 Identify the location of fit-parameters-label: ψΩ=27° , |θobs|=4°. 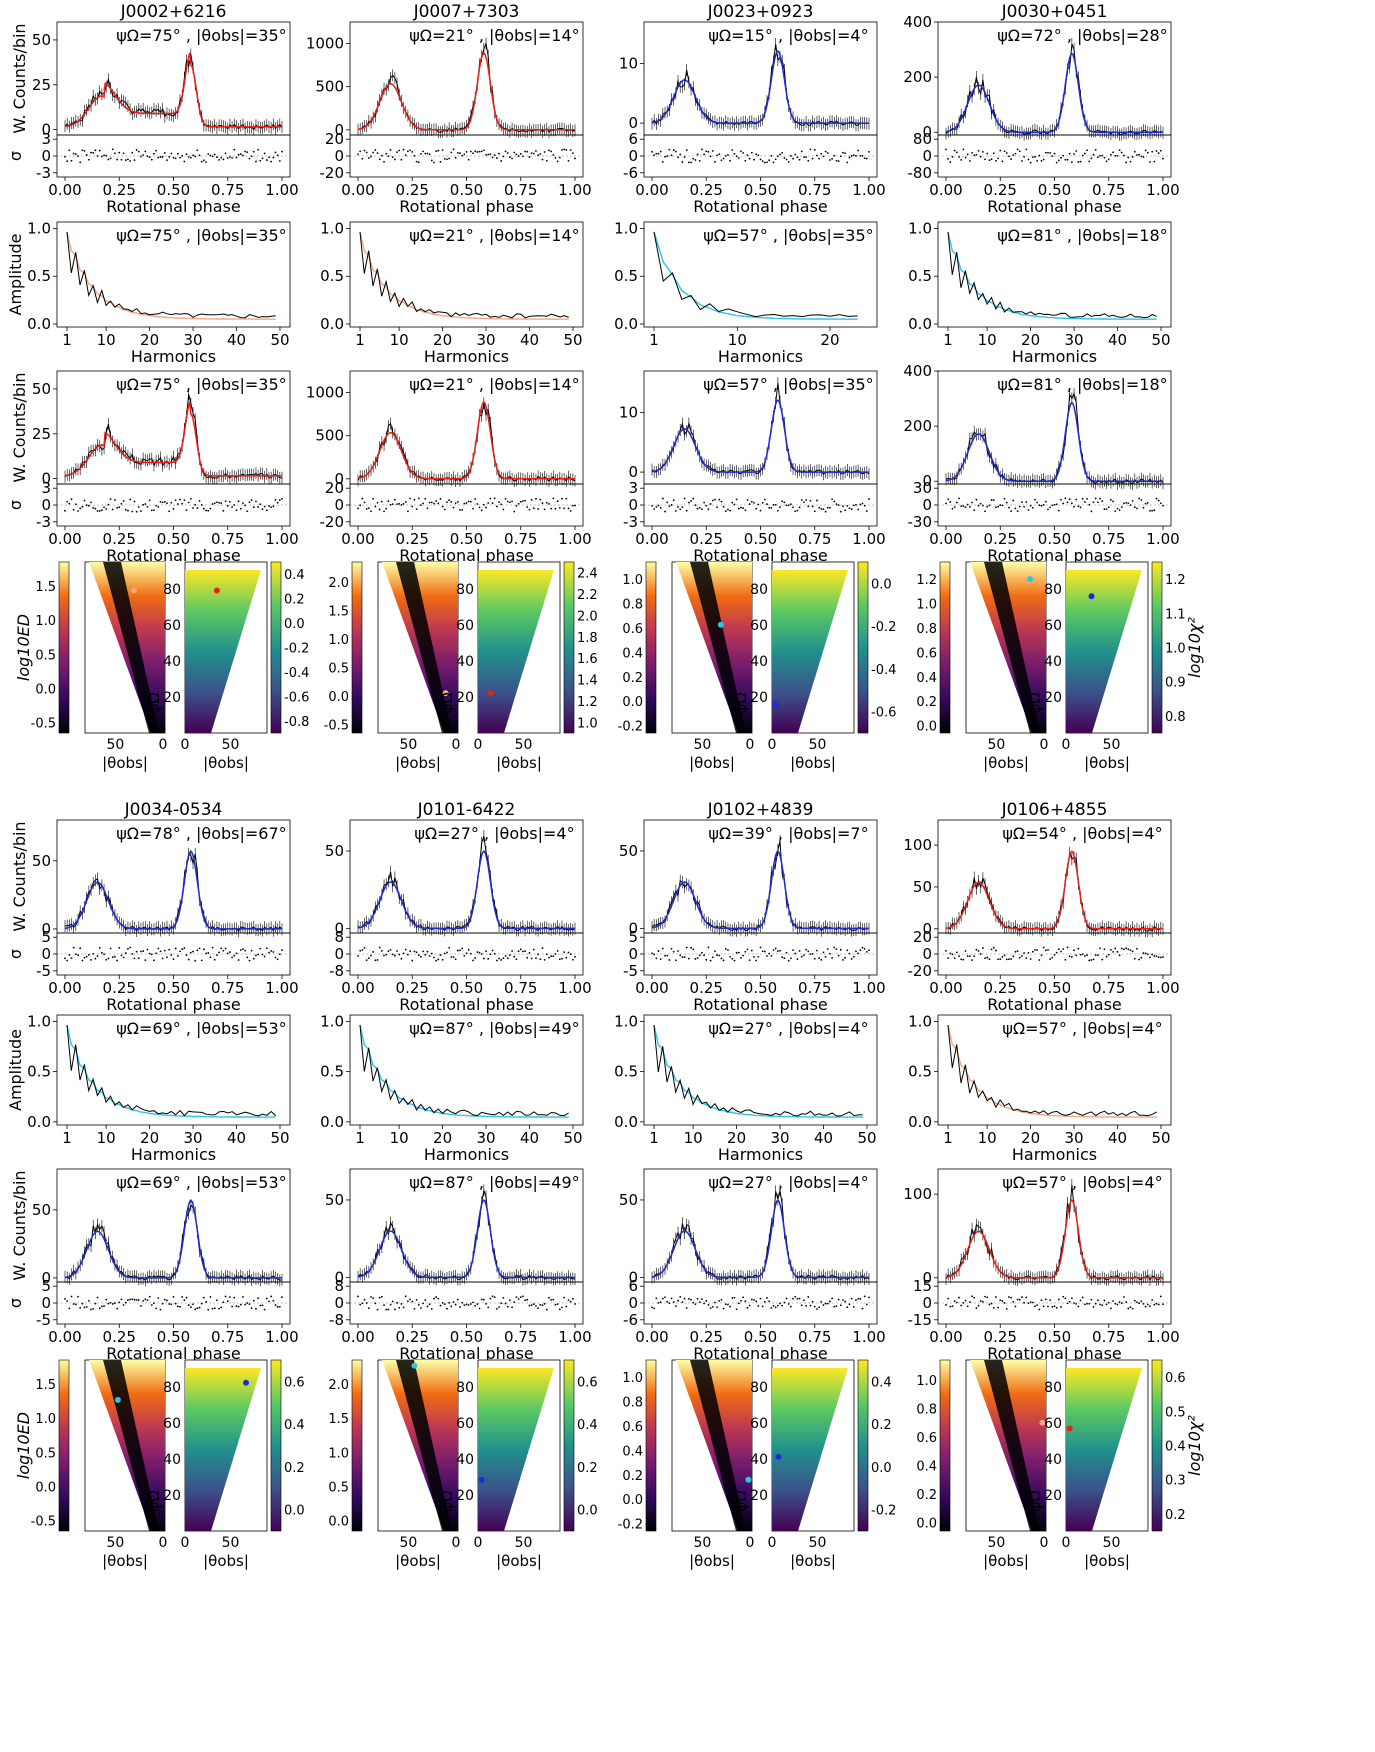
(788, 1028).